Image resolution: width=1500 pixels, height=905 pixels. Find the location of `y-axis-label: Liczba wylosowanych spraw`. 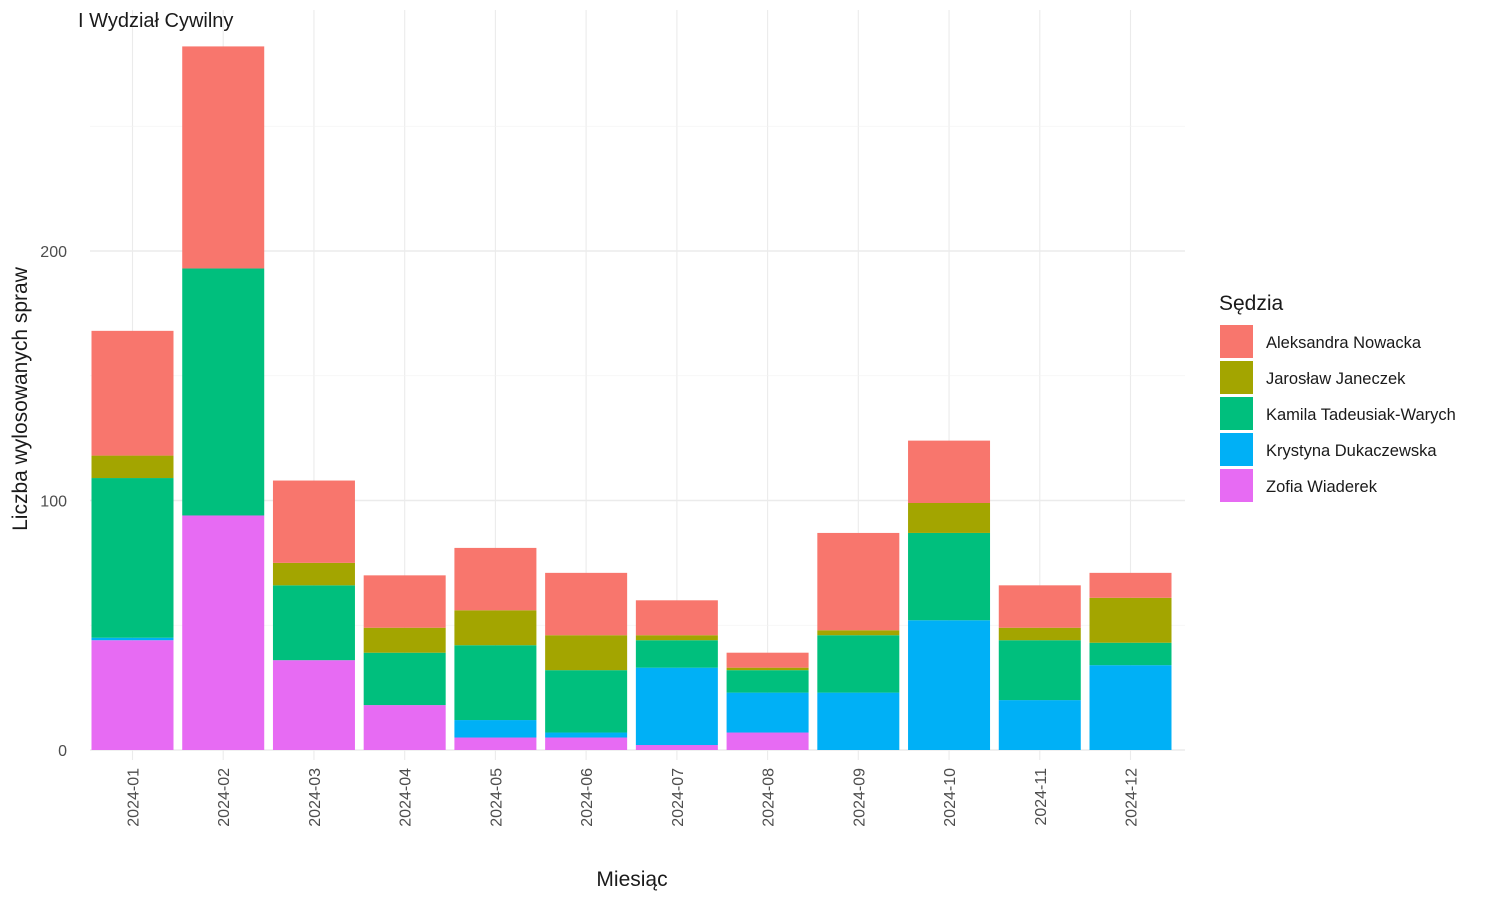

y-axis-label: Liczba wylosowanych spraw is located at coordinates (20, 398).